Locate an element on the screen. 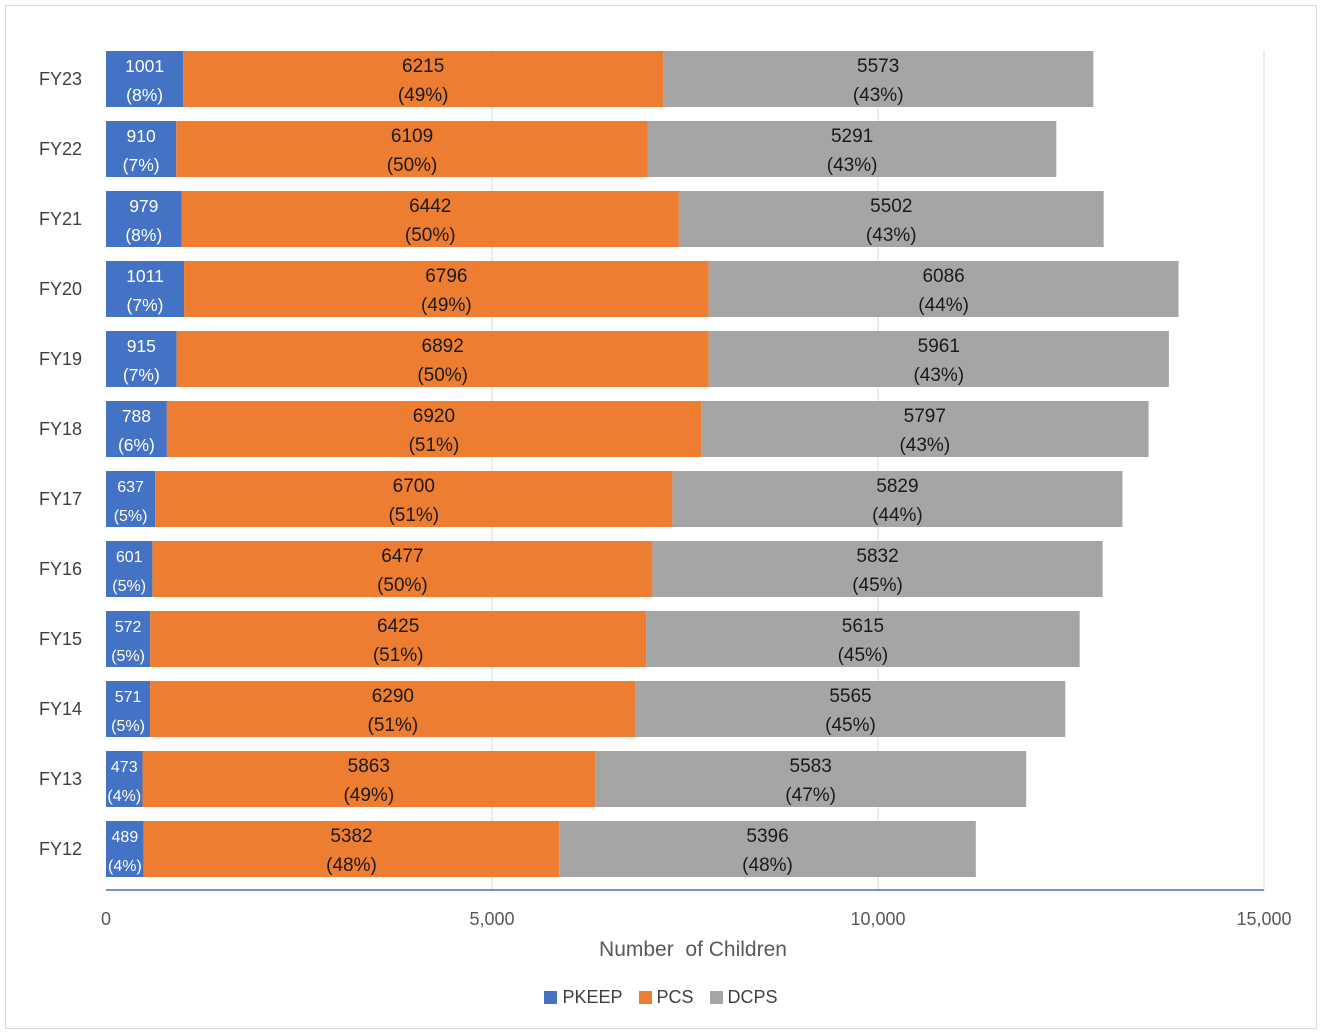 The width and height of the screenshot is (1322, 1034). data-label-value: 5863 is located at coordinates (369, 766).